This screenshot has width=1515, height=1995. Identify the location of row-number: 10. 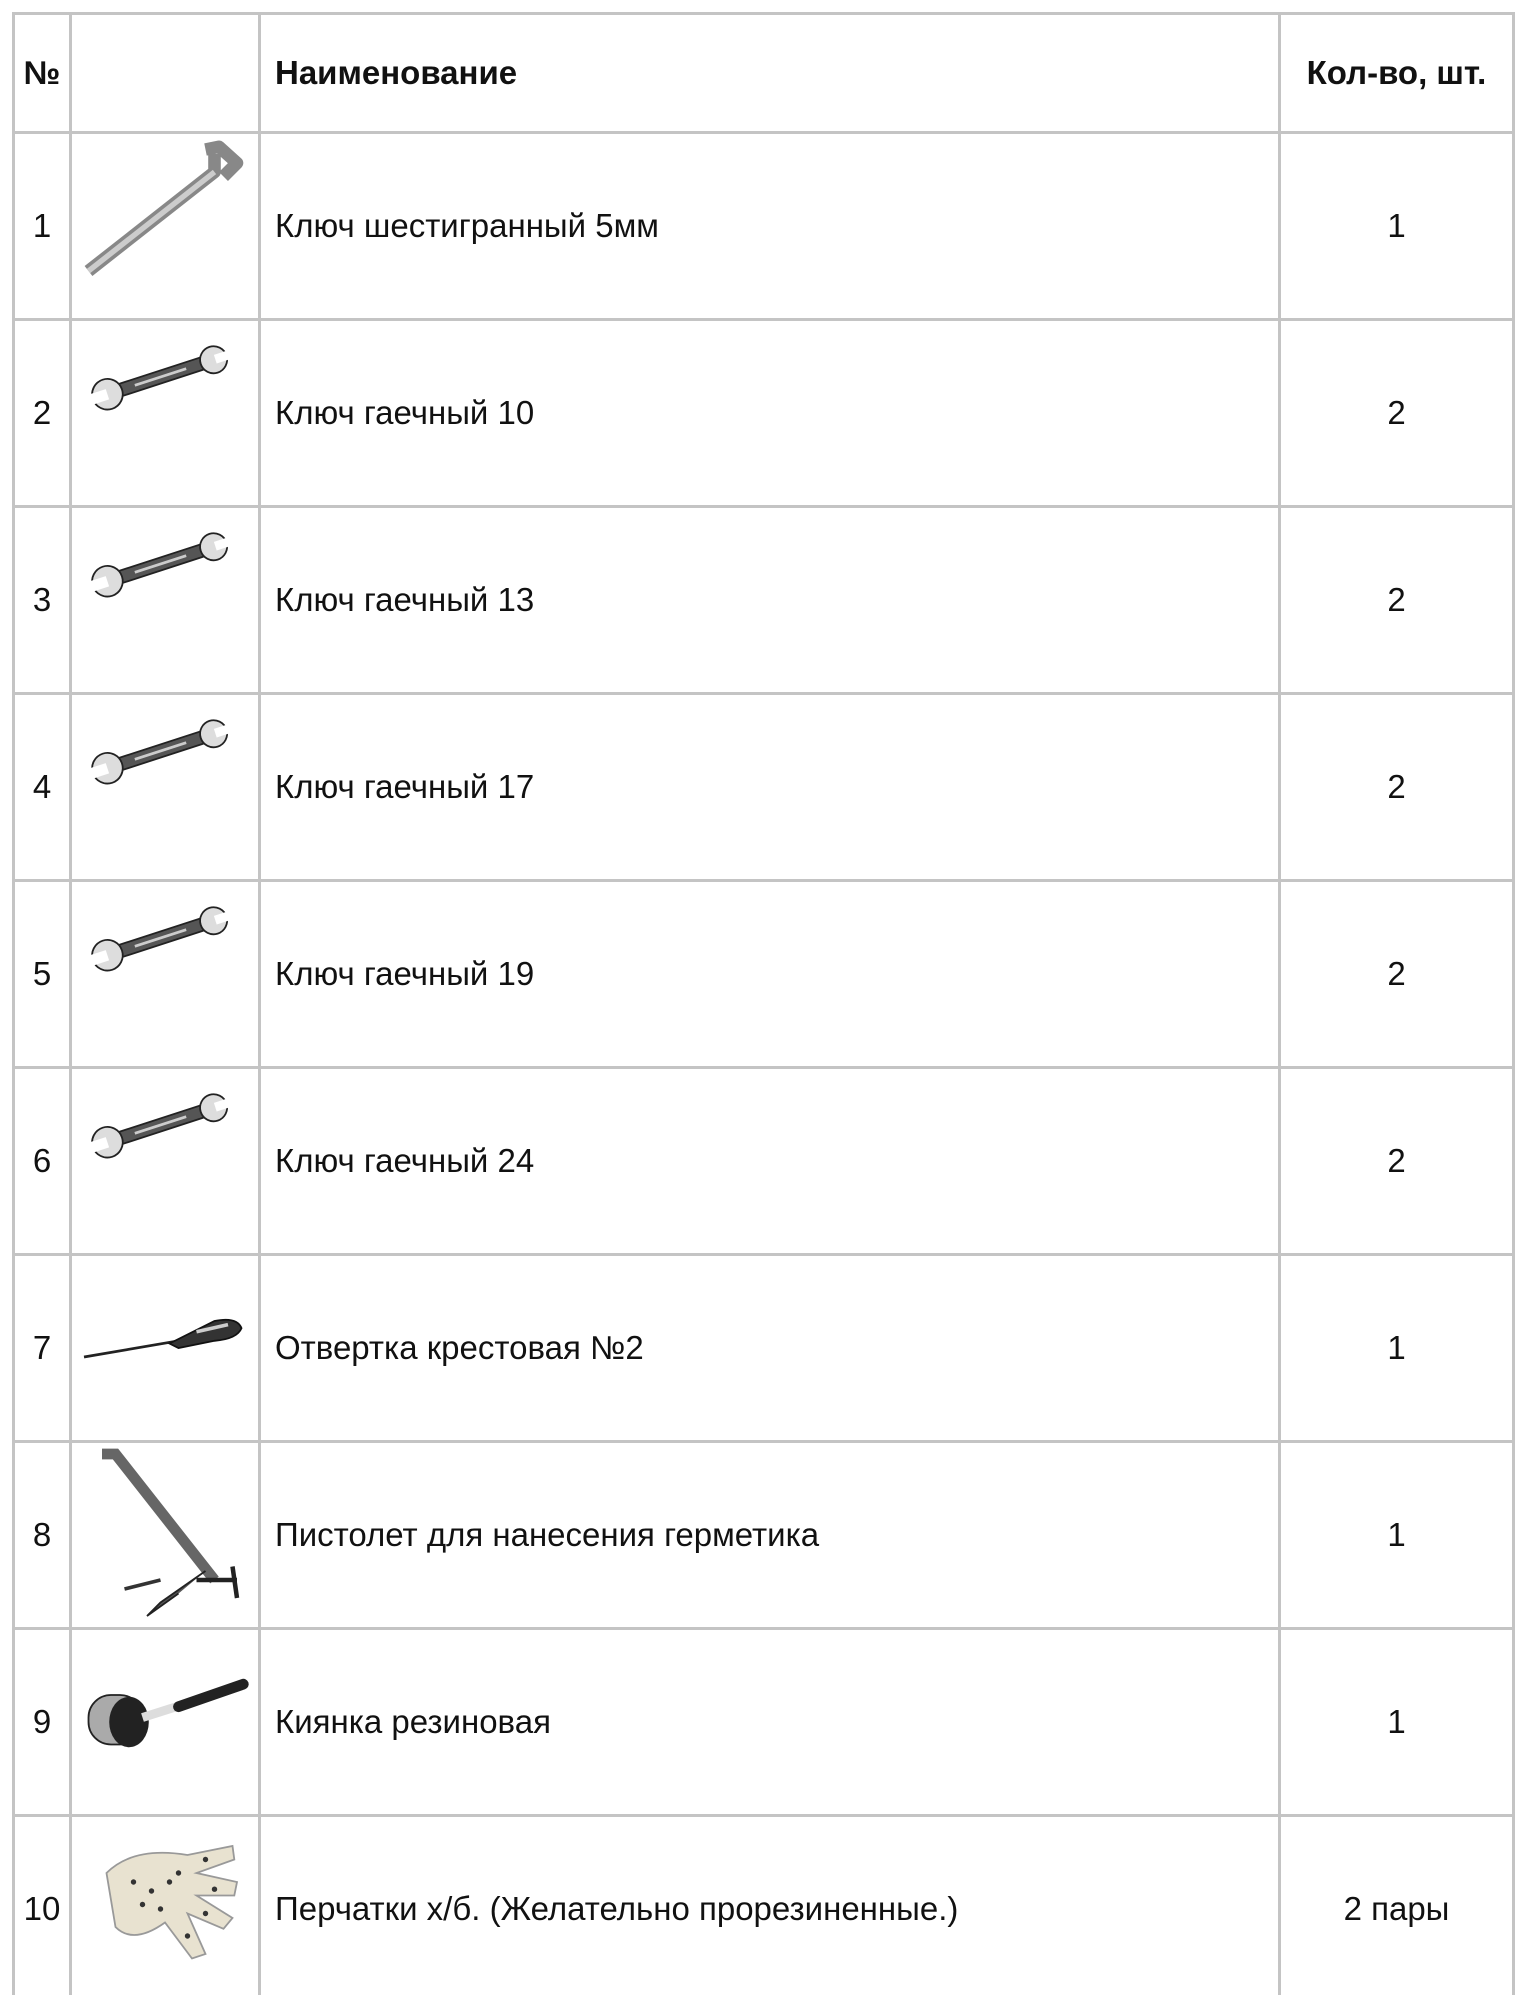
(42, 1904).